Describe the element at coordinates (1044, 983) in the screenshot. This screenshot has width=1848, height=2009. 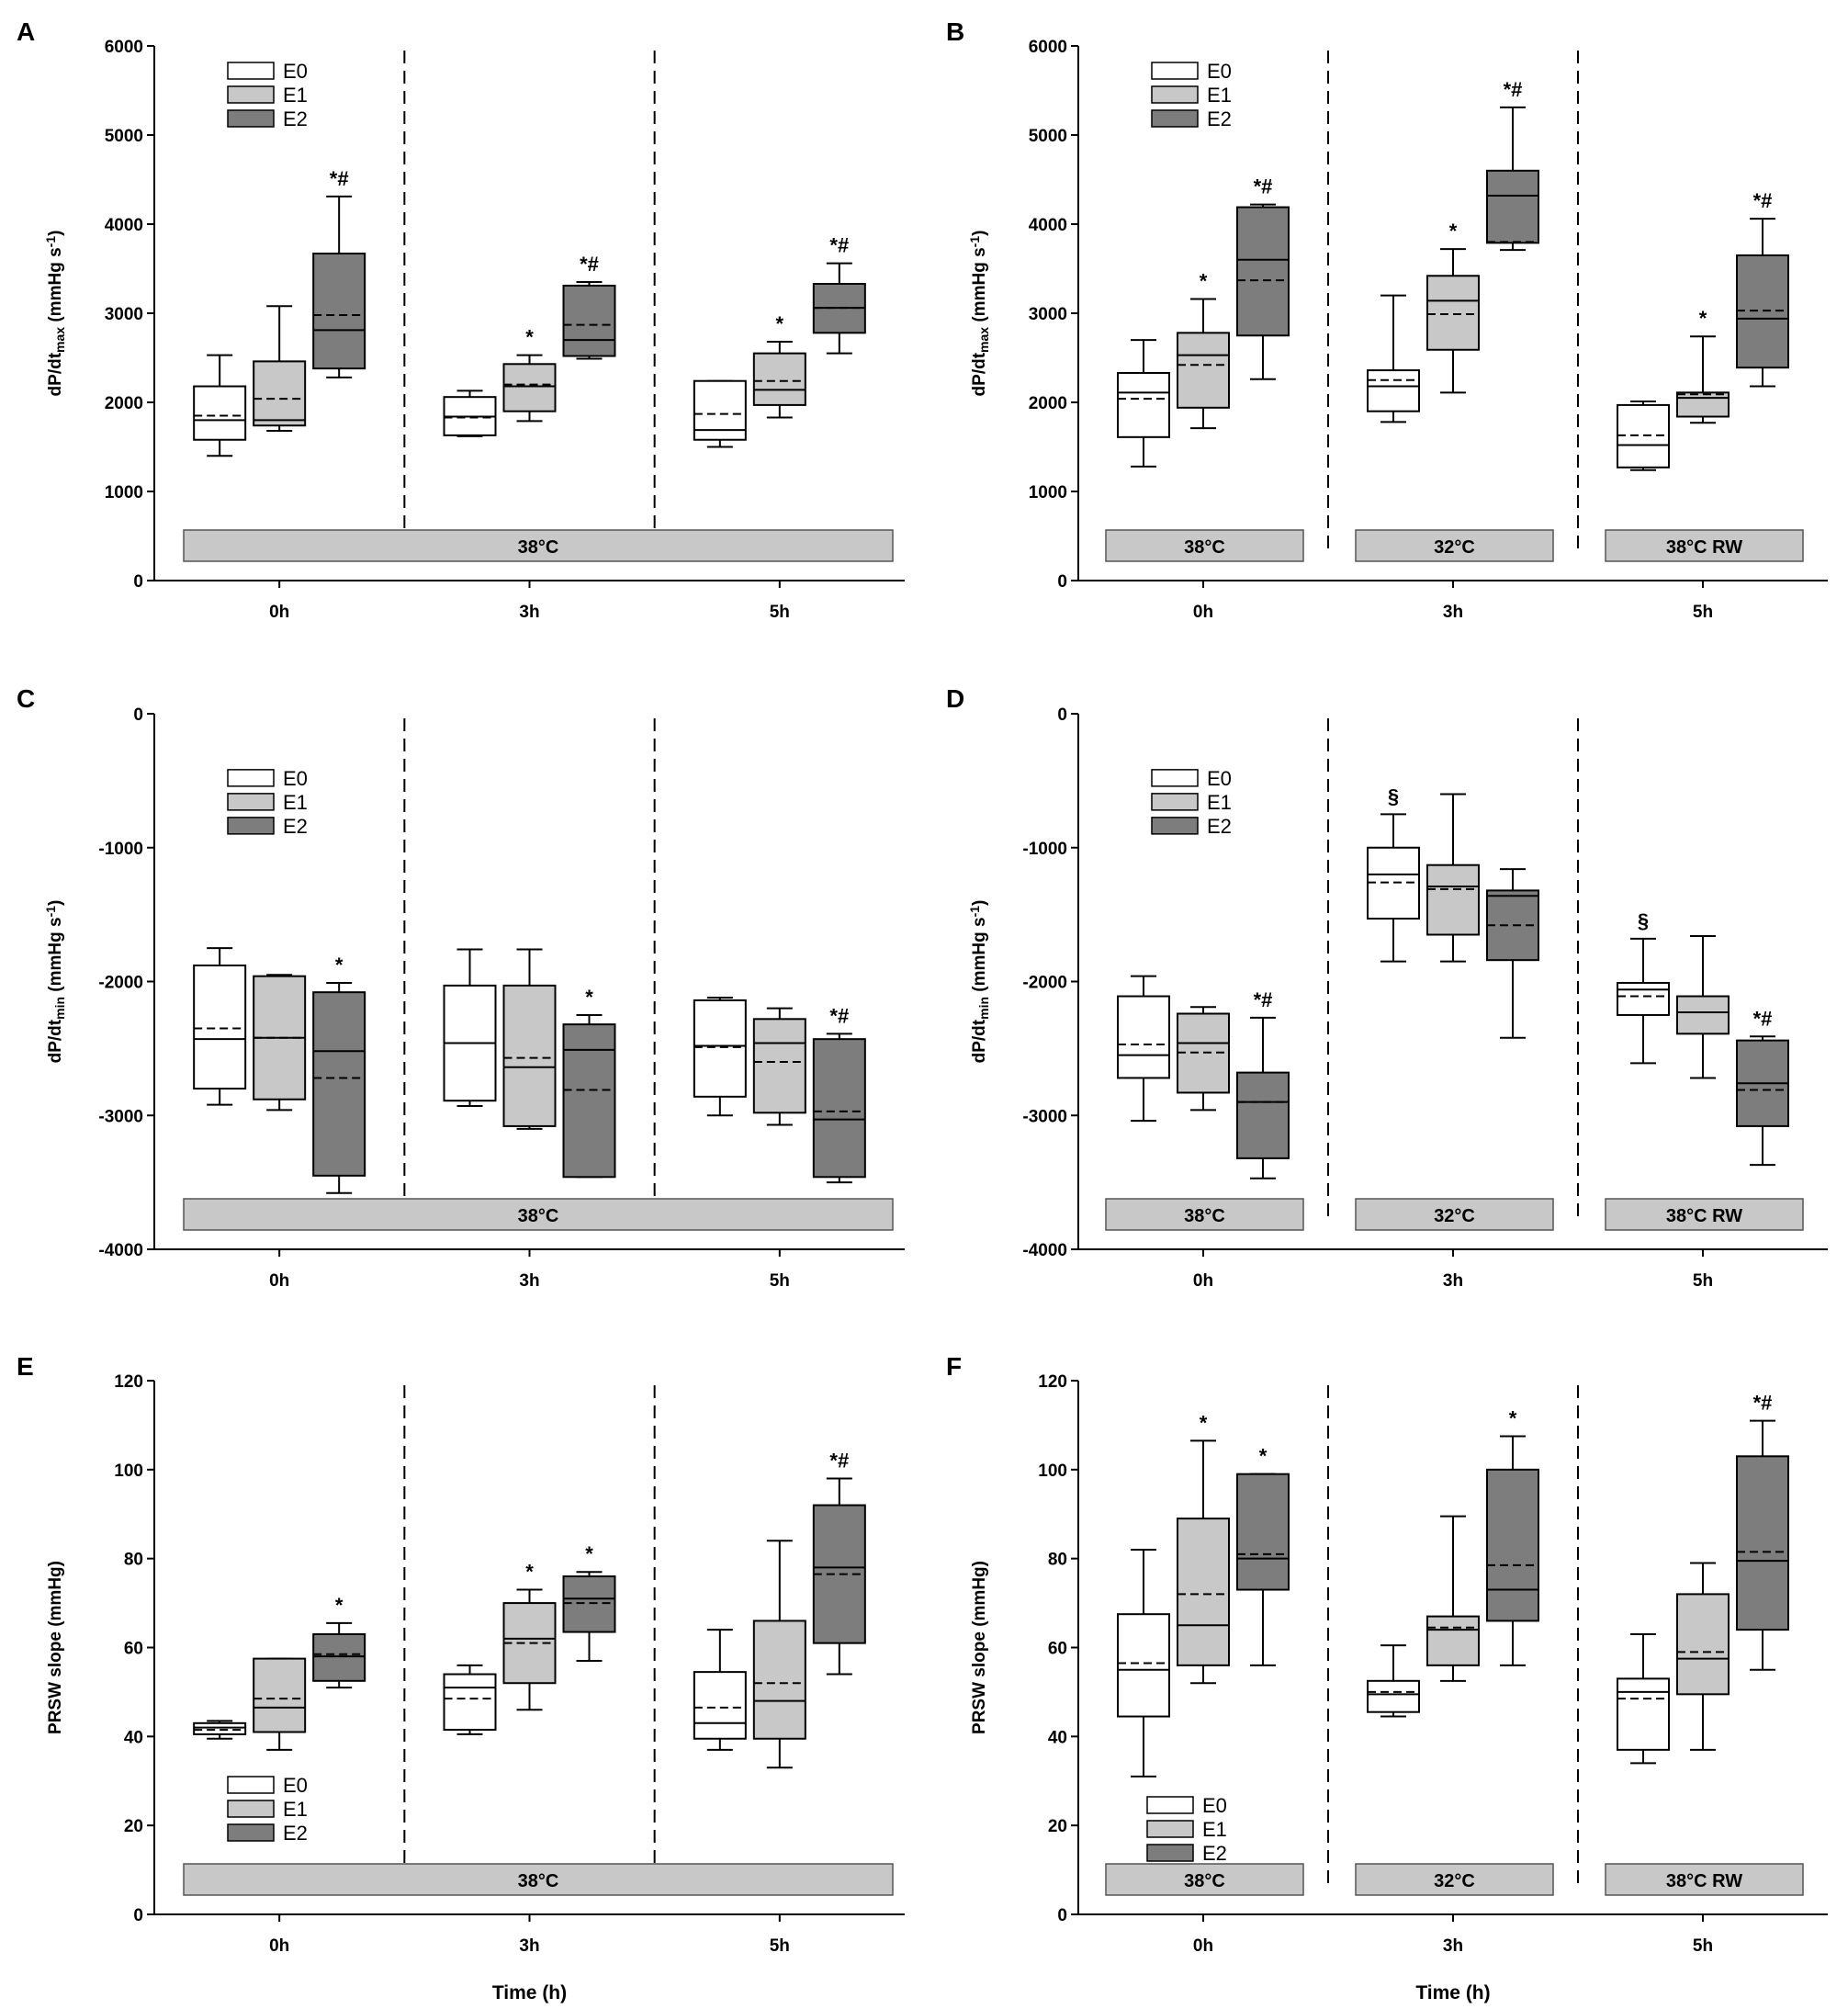
I see `y-tick-label: -2000` at that location.